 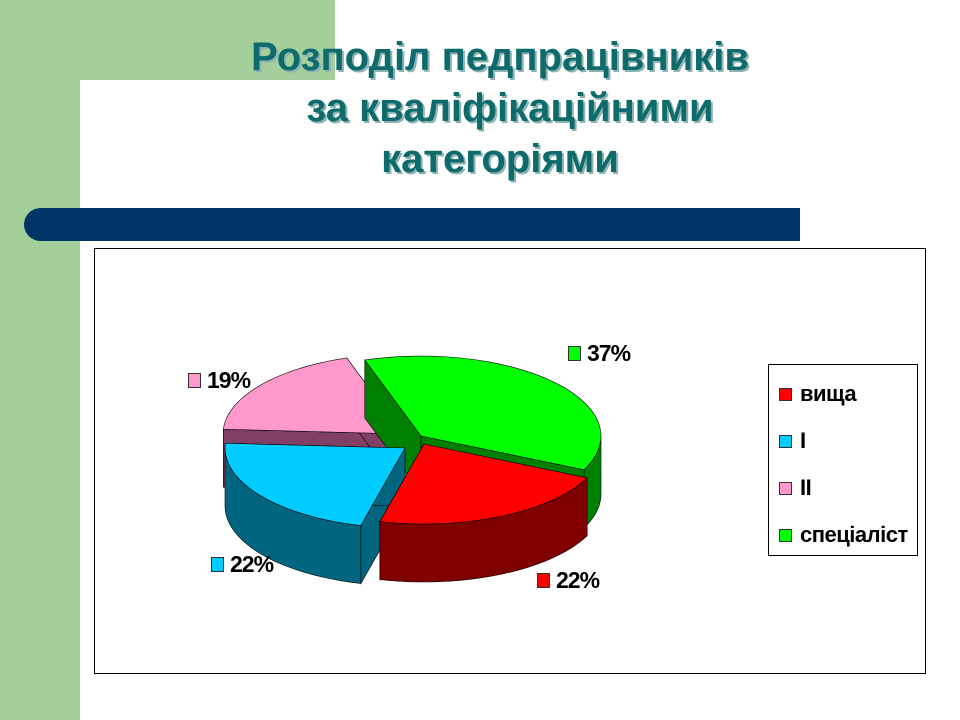 I want to click on rounded-corner, so click(x=140, y=140).